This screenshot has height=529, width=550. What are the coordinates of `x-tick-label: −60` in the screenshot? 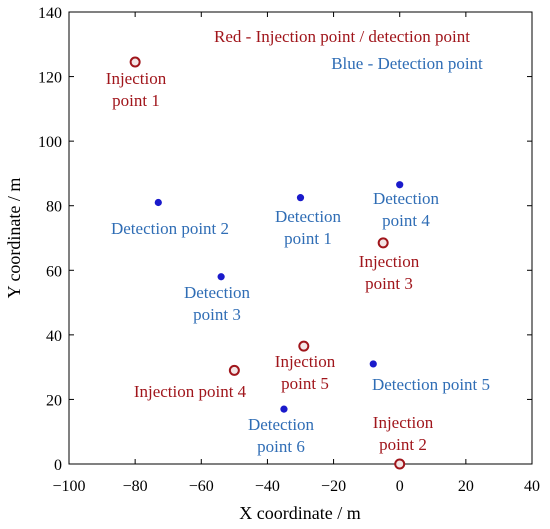 It's located at (201, 486).